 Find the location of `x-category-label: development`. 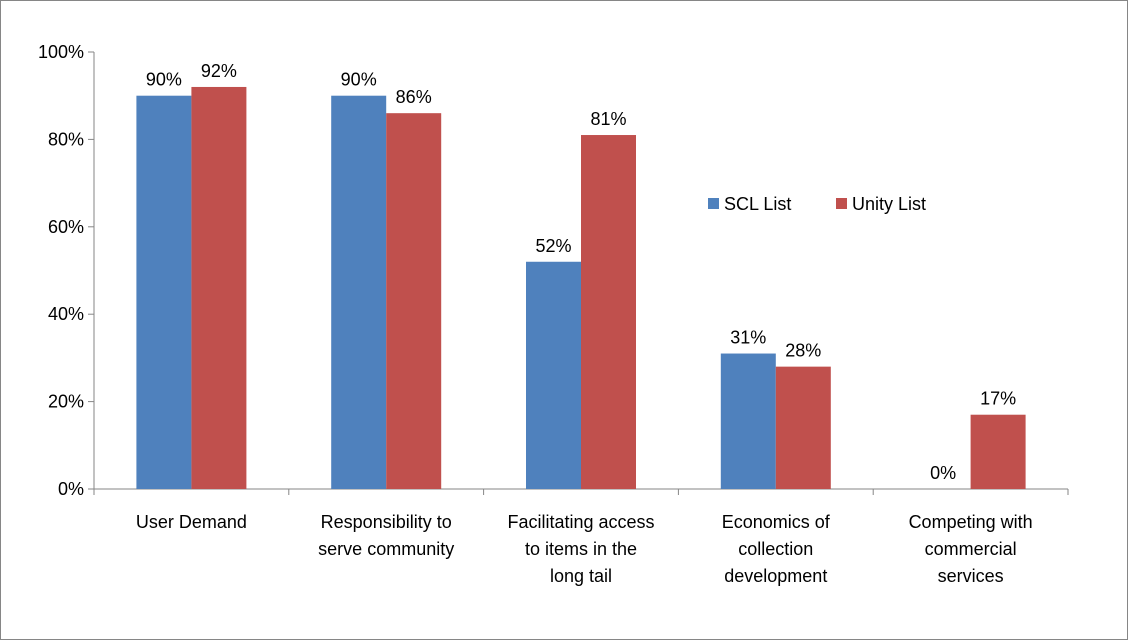

x-category-label: development is located at coordinates (775, 576).